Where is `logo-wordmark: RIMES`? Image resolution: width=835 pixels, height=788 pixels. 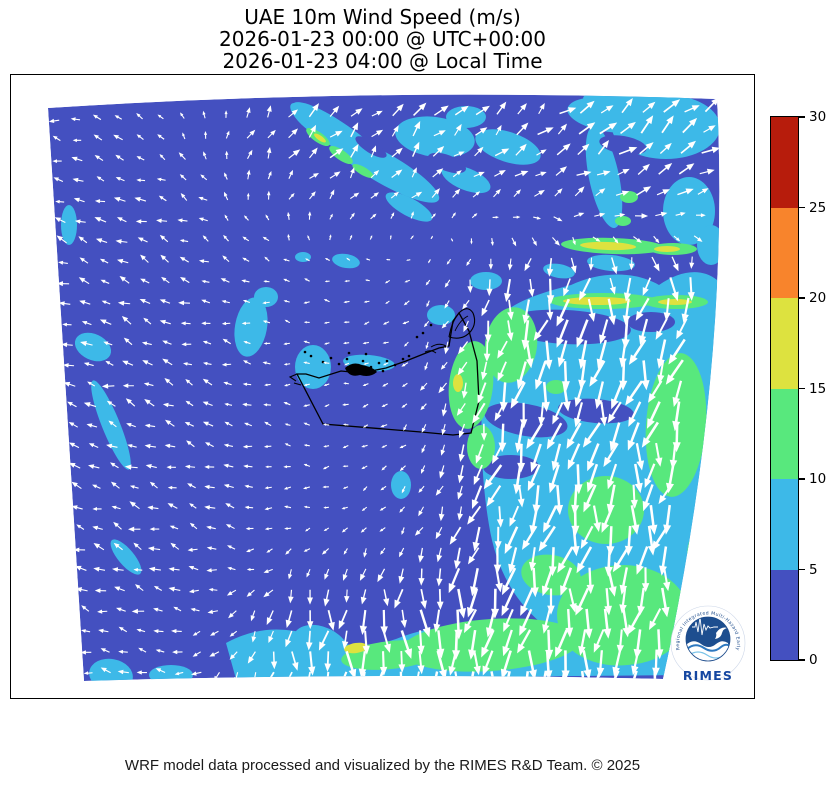 logo-wordmark: RIMES is located at coordinates (708, 675).